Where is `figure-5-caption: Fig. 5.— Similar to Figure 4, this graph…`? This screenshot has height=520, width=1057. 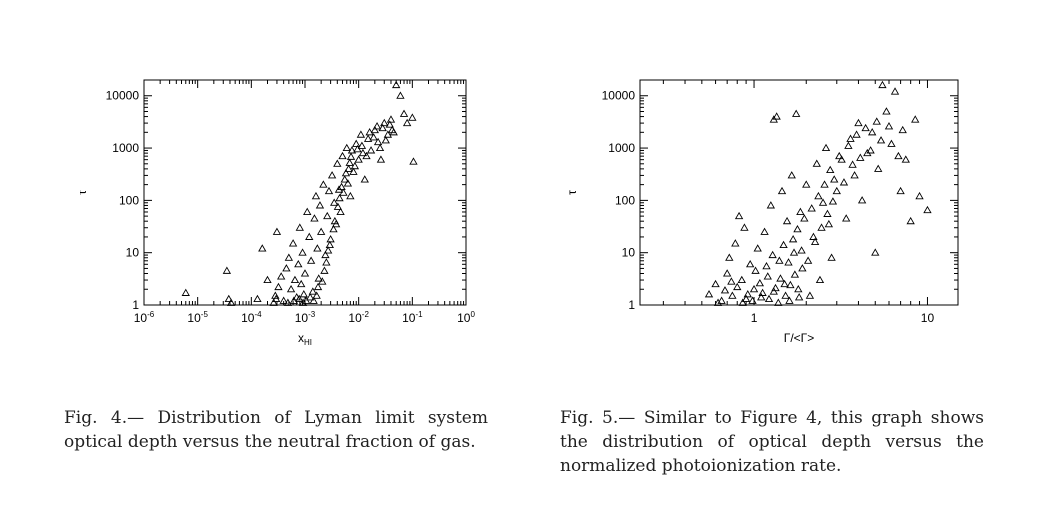
figure-5-caption: Fig. 5.— Similar to Figure 4, this graph… is located at coordinates (772, 442).